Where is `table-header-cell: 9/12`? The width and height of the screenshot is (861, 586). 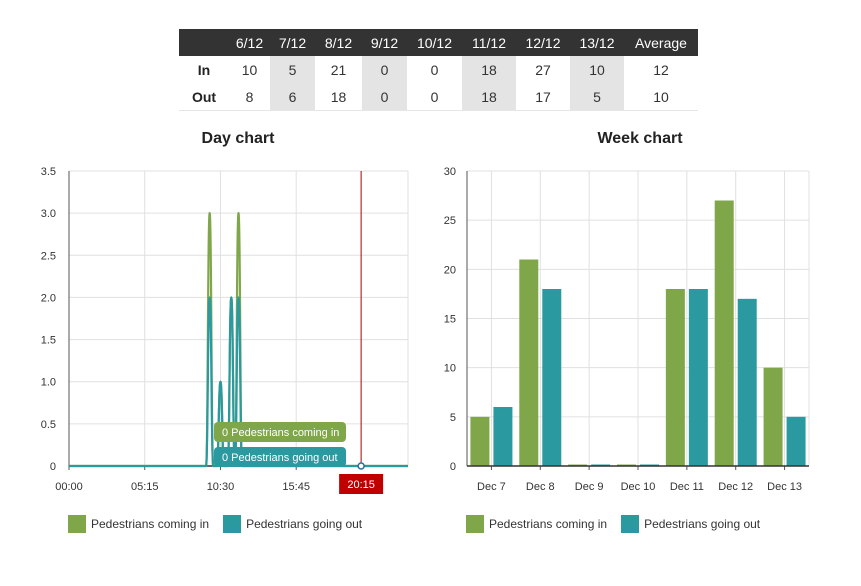
table-header-cell: 9/12 is located at coordinates (384, 42).